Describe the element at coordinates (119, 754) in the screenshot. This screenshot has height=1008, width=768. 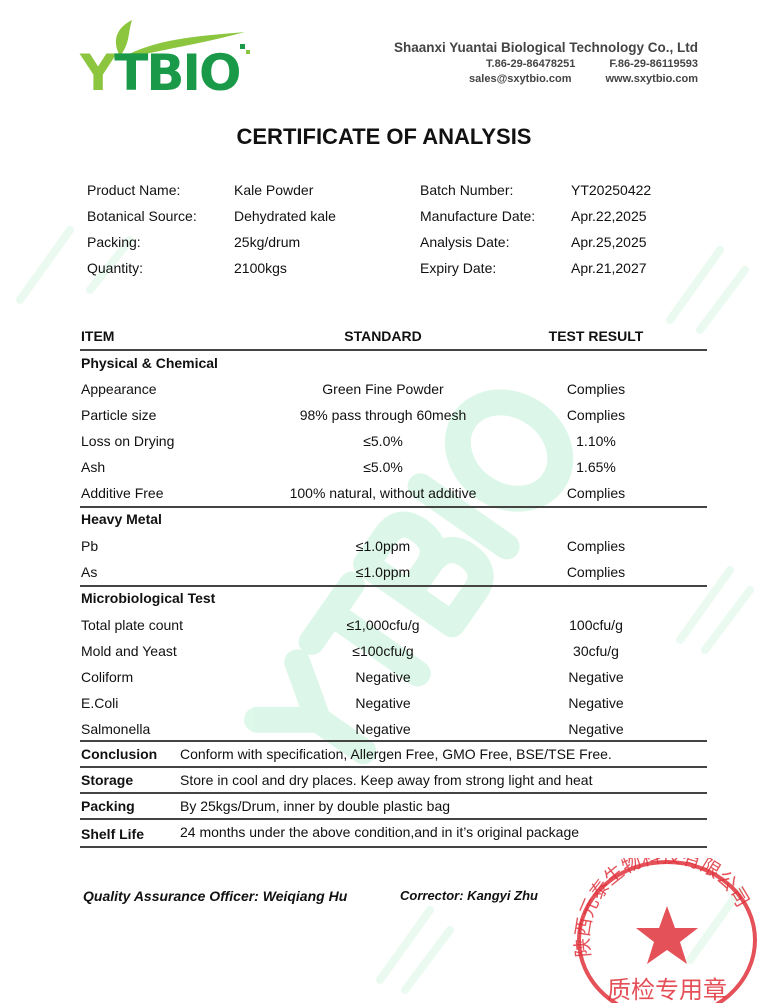
I see `footer-label: Conclusion` at that location.